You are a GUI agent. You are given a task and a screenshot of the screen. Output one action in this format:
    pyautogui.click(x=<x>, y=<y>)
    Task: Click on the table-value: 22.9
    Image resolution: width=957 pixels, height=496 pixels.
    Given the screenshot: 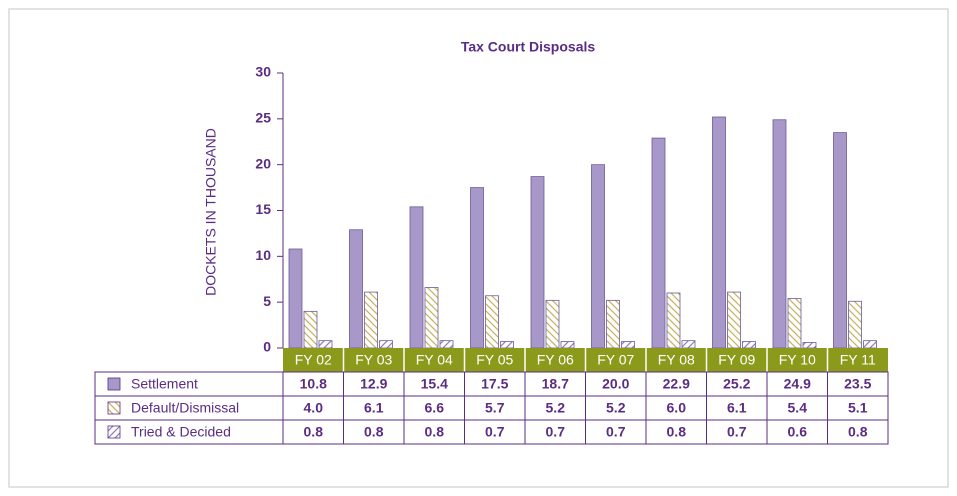 What is the action you would take?
    pyautogui.click(x=676, y=384)
    